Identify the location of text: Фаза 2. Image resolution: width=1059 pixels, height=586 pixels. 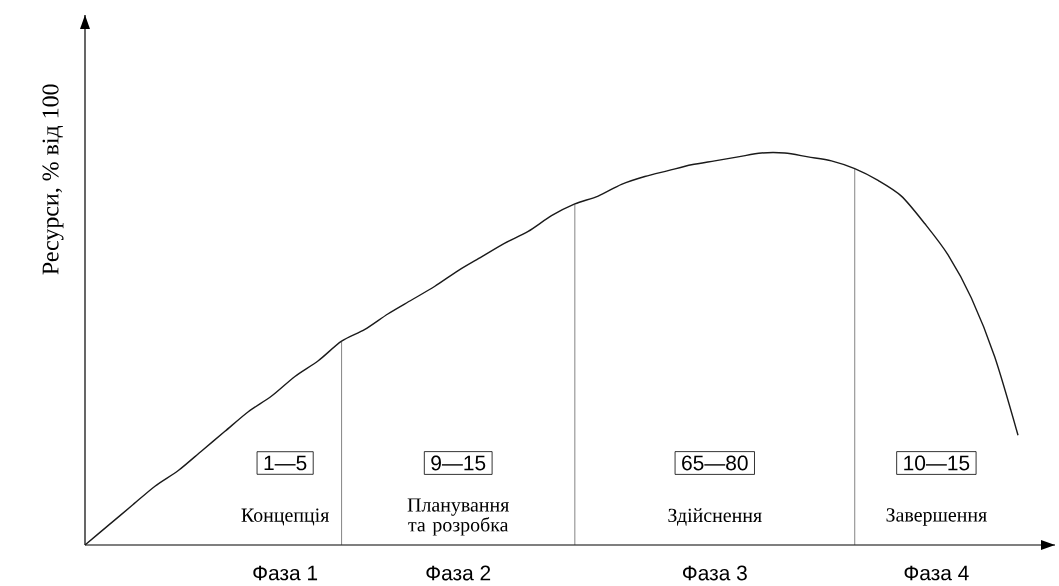
(458, 573).